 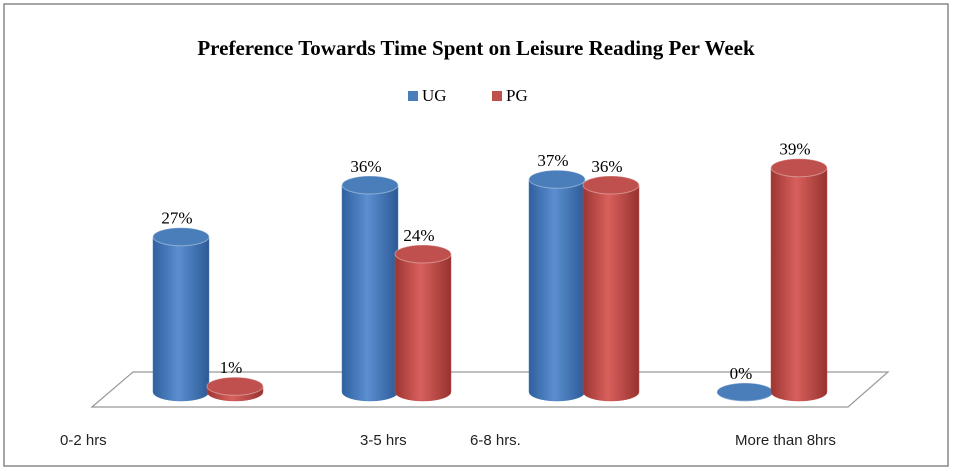 What do you see at coordinates (741, 373) in the screenshot?
I see `value-label: 0%` at bounding box center [741, 373].